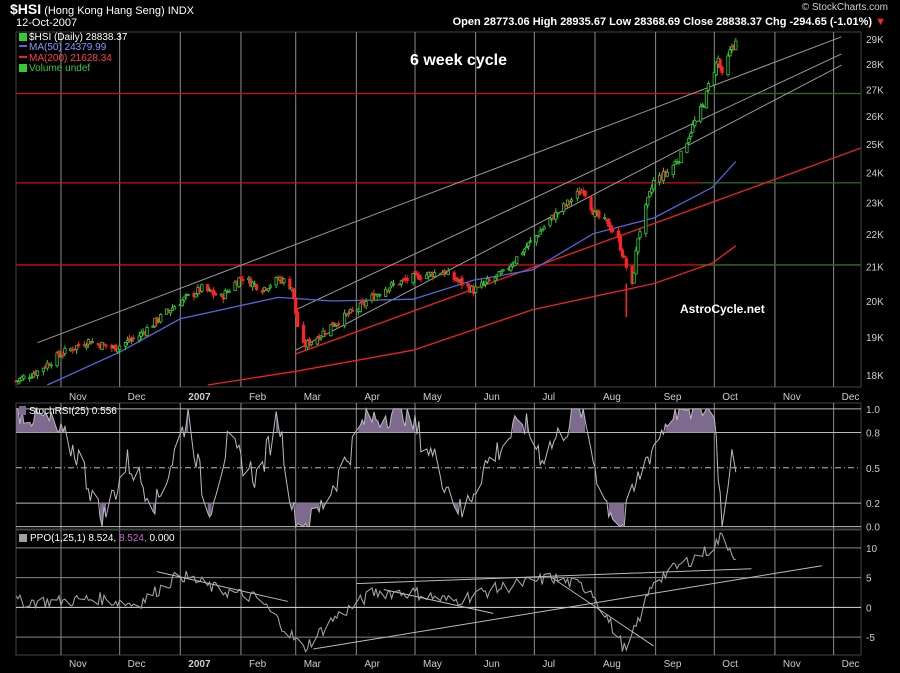  I want to click on x-tick-label: Feb, so click(258, 664).